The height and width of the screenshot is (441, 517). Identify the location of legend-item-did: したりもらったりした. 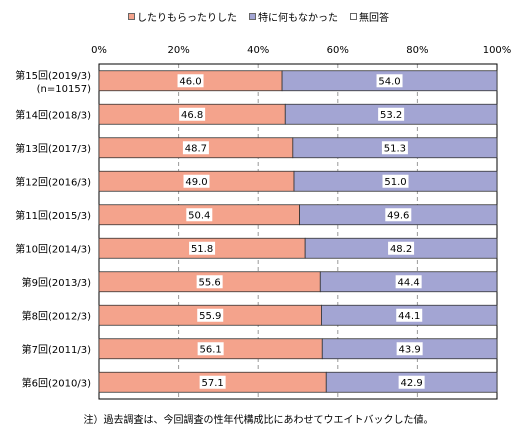
(182, 16).